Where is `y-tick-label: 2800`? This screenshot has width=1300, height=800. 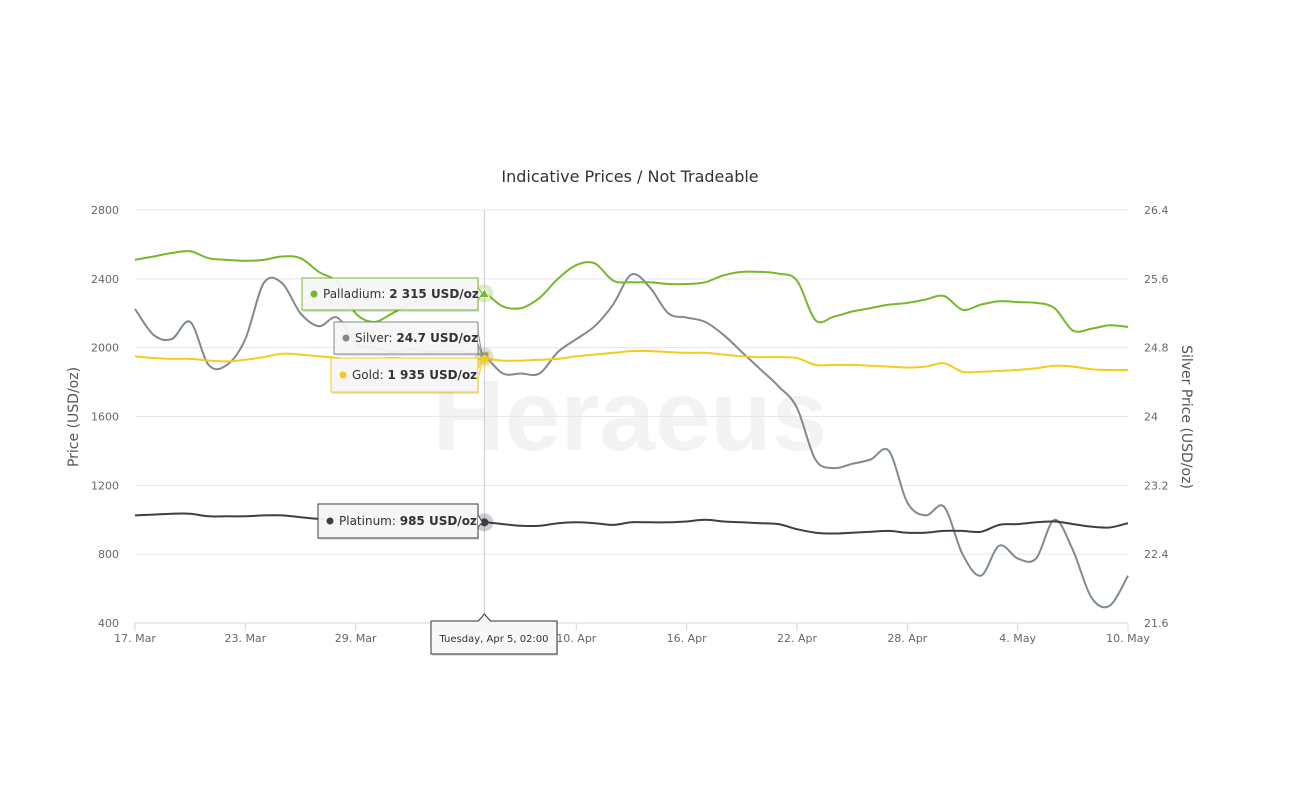 y-tick-label: 2800 is located at coordinates (105, 210).